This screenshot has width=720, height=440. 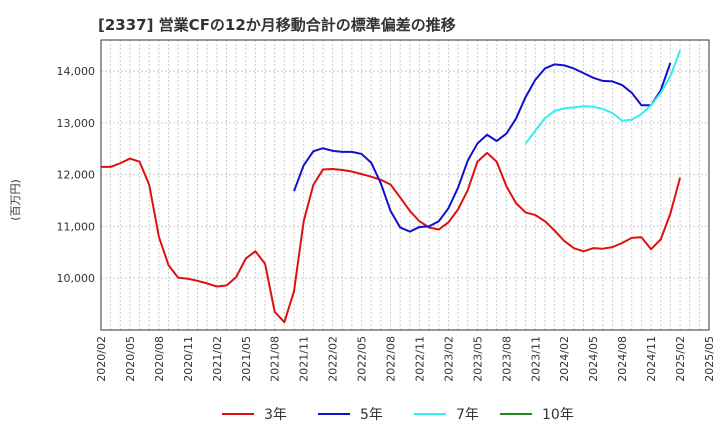 I want to click on y-tick-label: 13,000, so click(x=76, y=123).